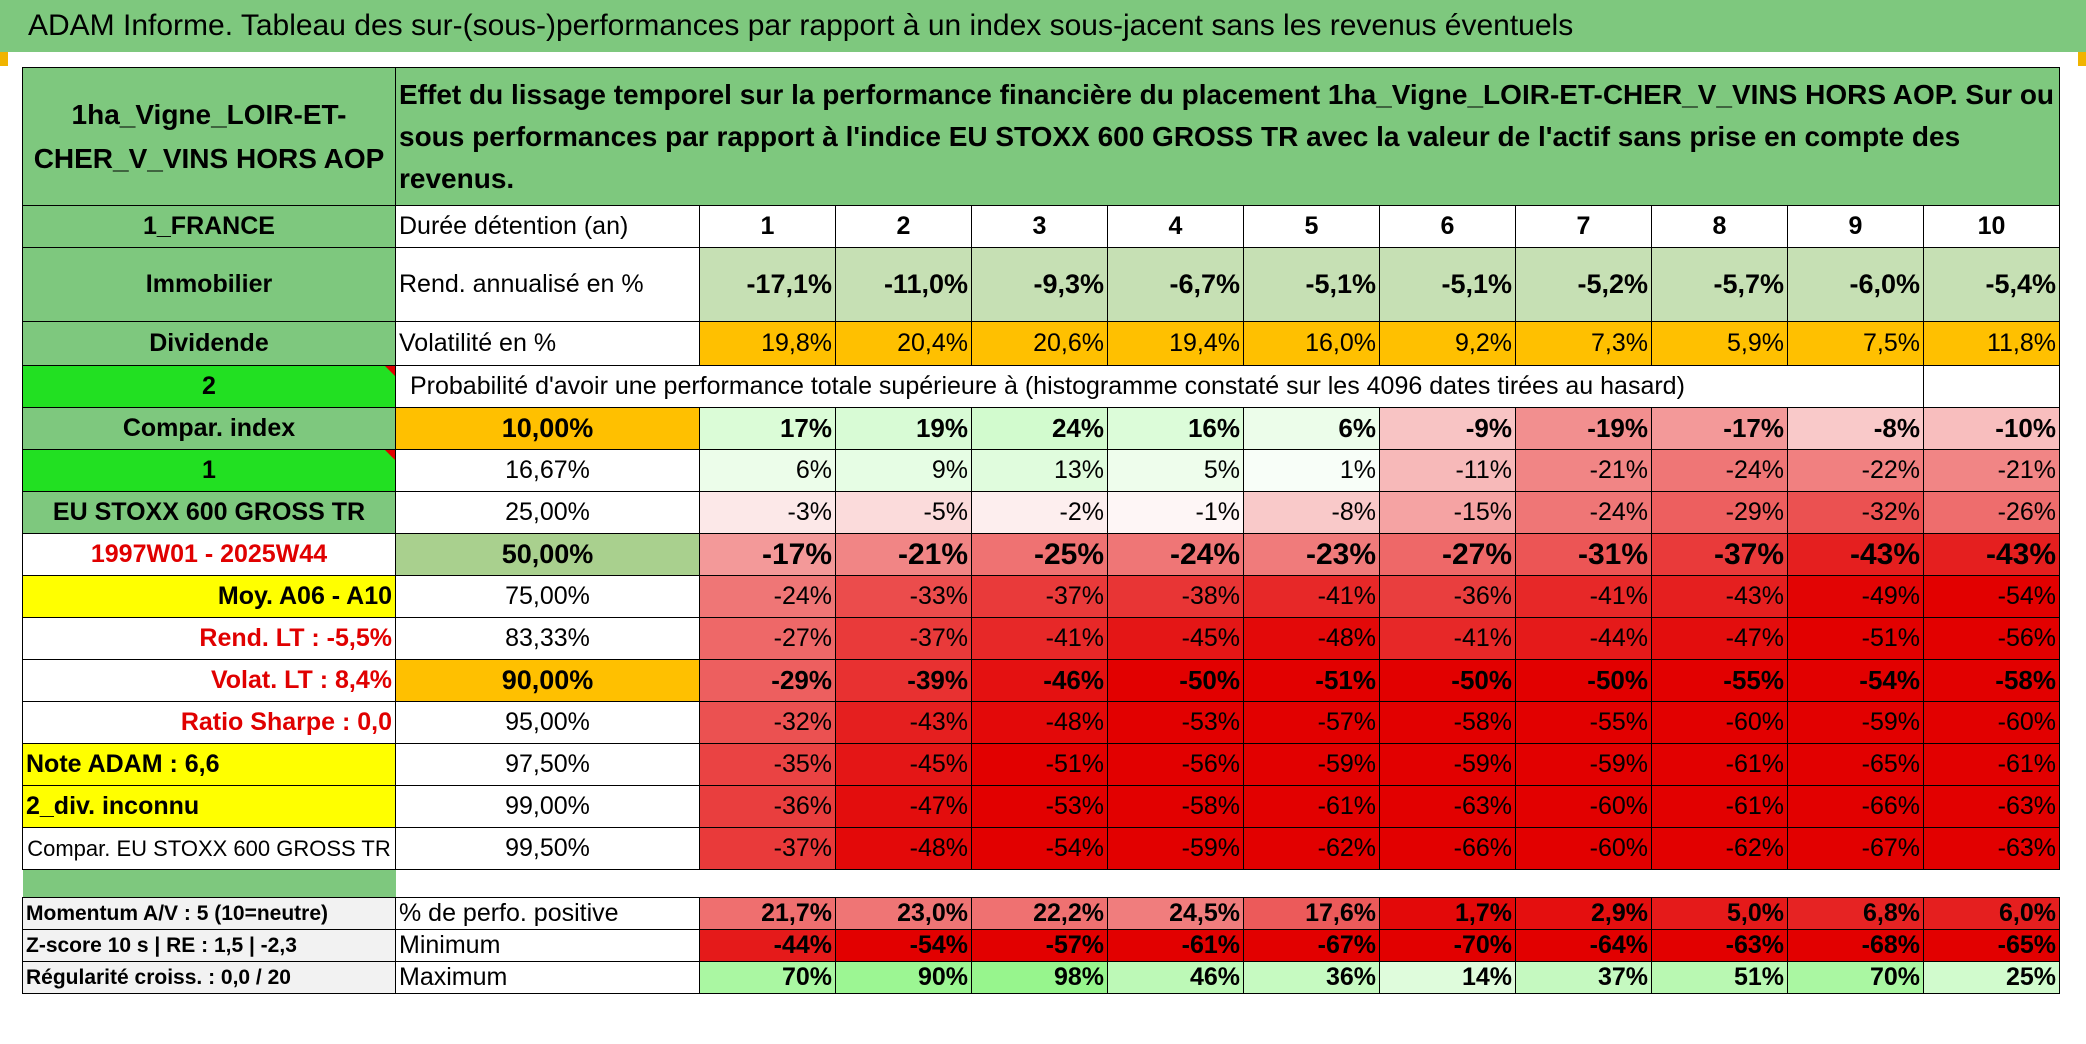 The height and width of the screenshot is (1044, 2086). Describe the element at coordinates (1175, 977) in the screenshot. I see `stats-value: 46%` at that location.